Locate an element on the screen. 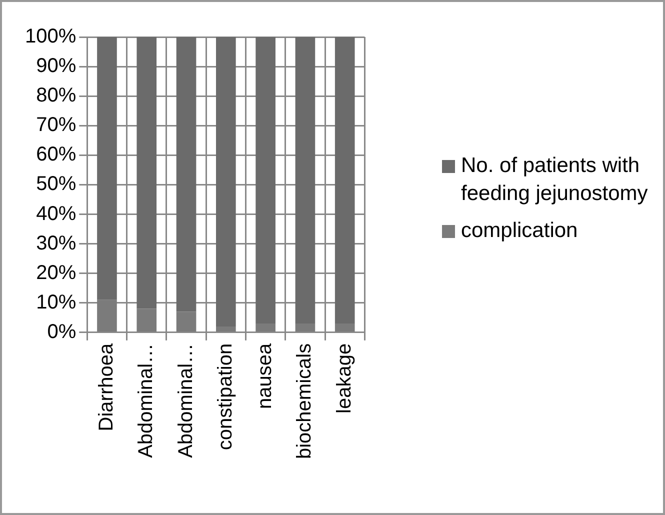 This screenshot has width=665, height=515. y-tick-label: 40% is located at coordinates (56, 213).